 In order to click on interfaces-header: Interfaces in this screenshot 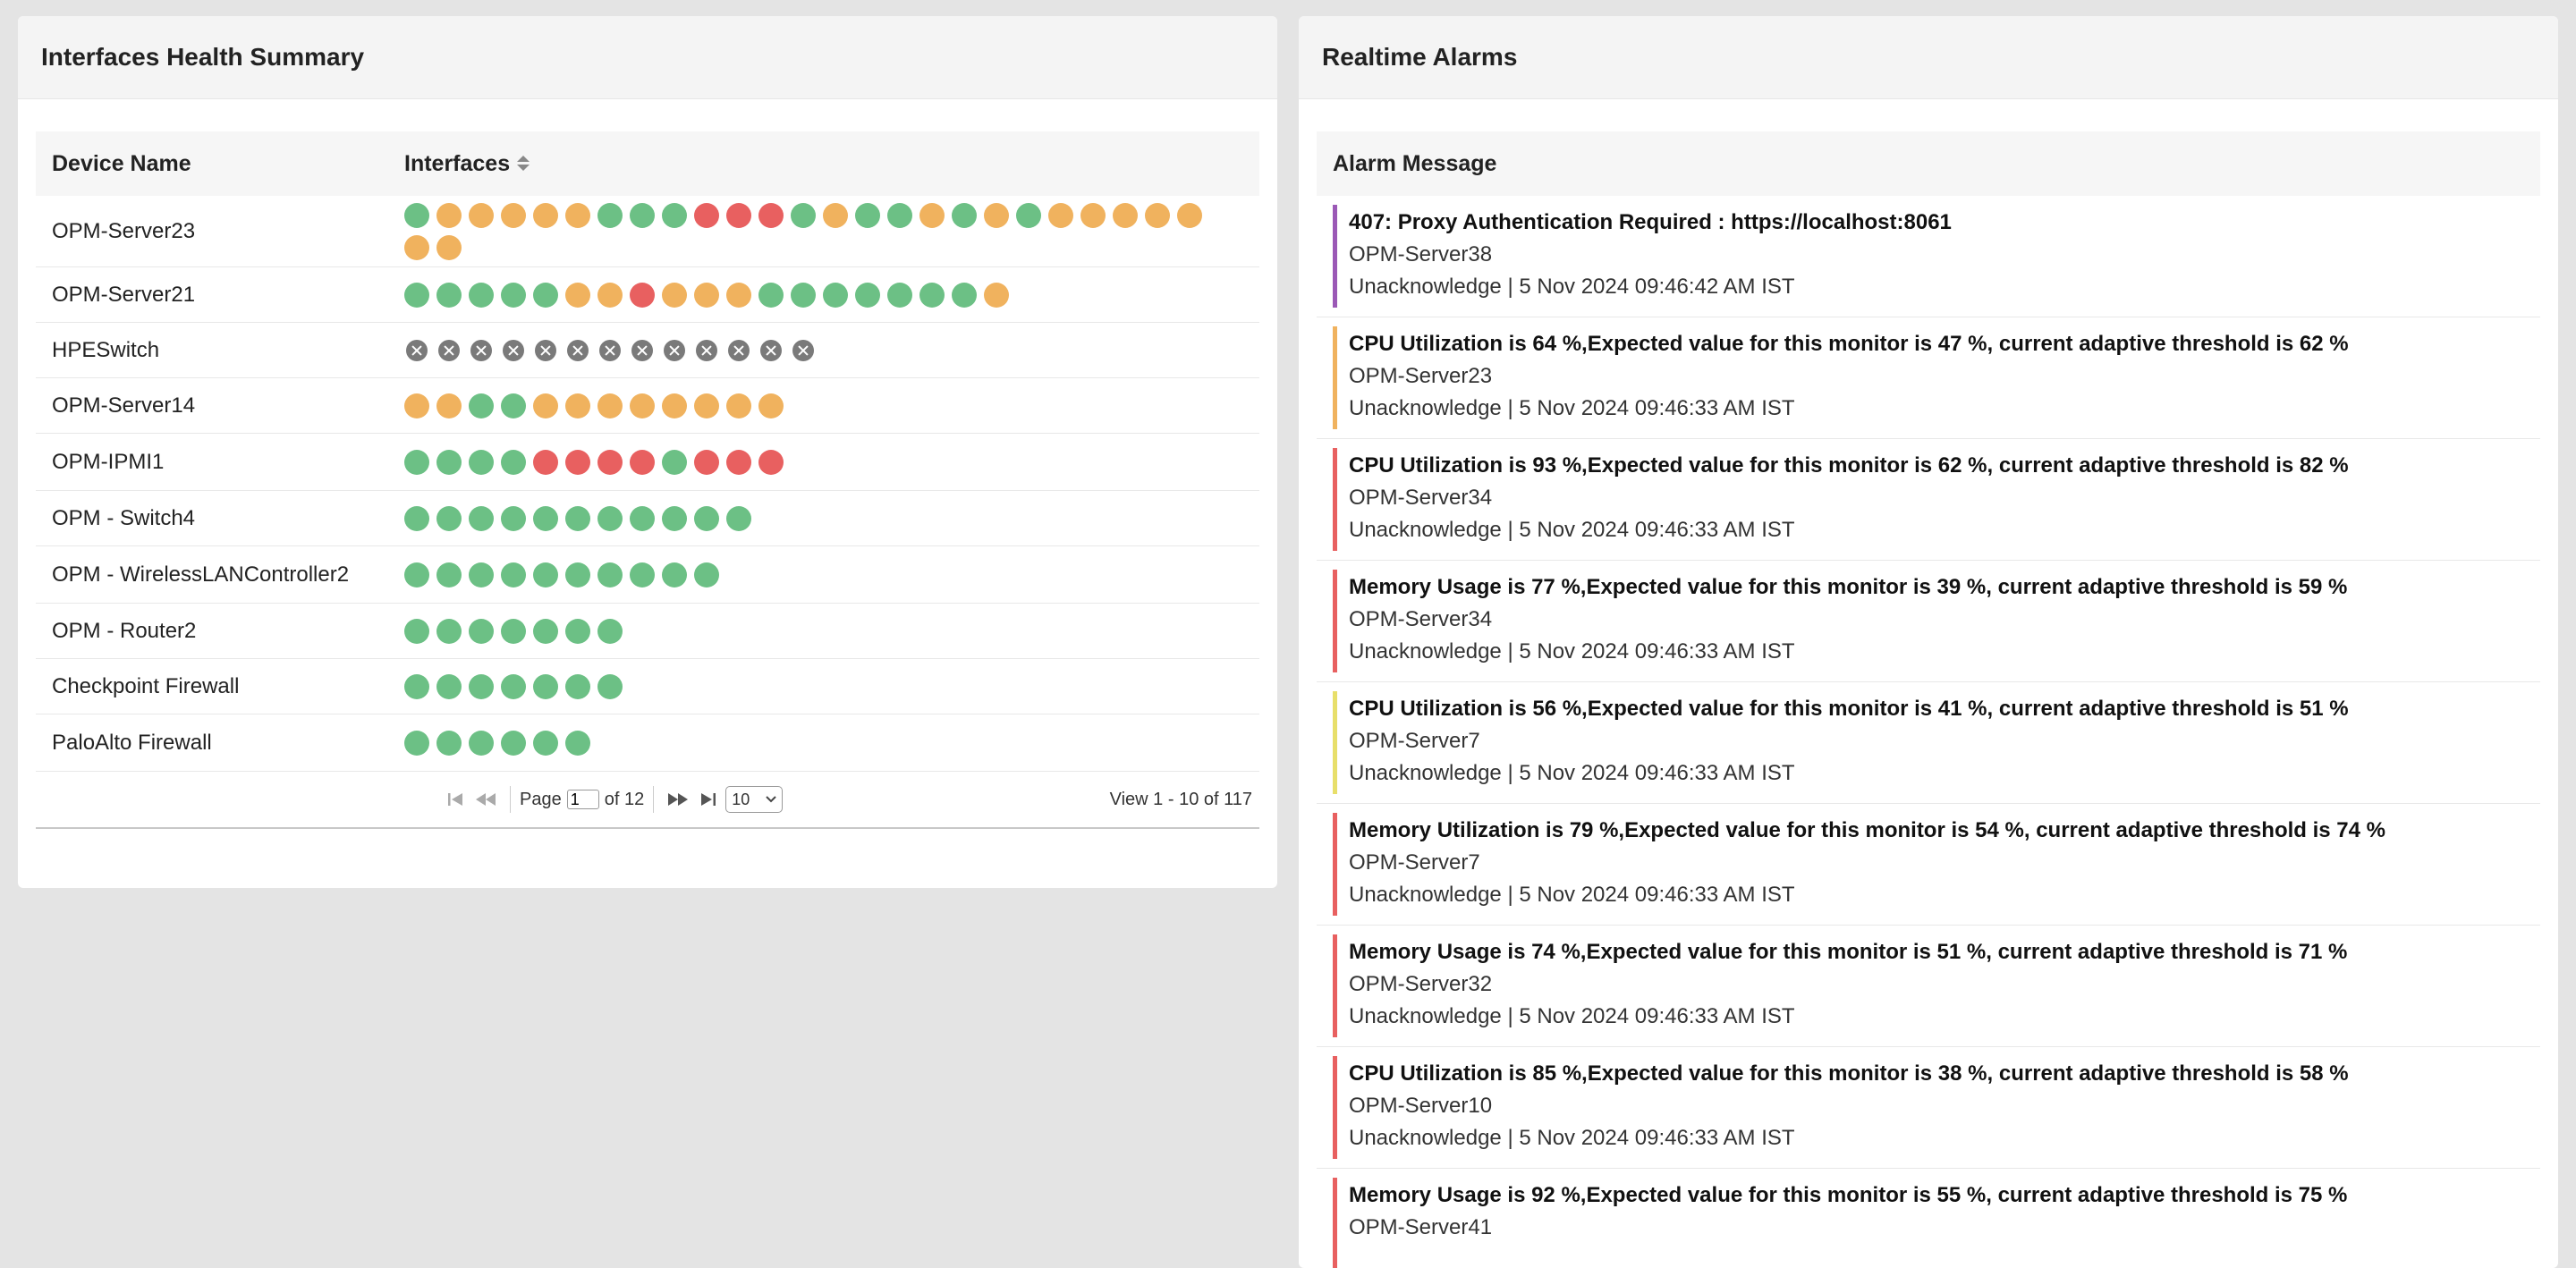, I will do `click(467, 164)`.